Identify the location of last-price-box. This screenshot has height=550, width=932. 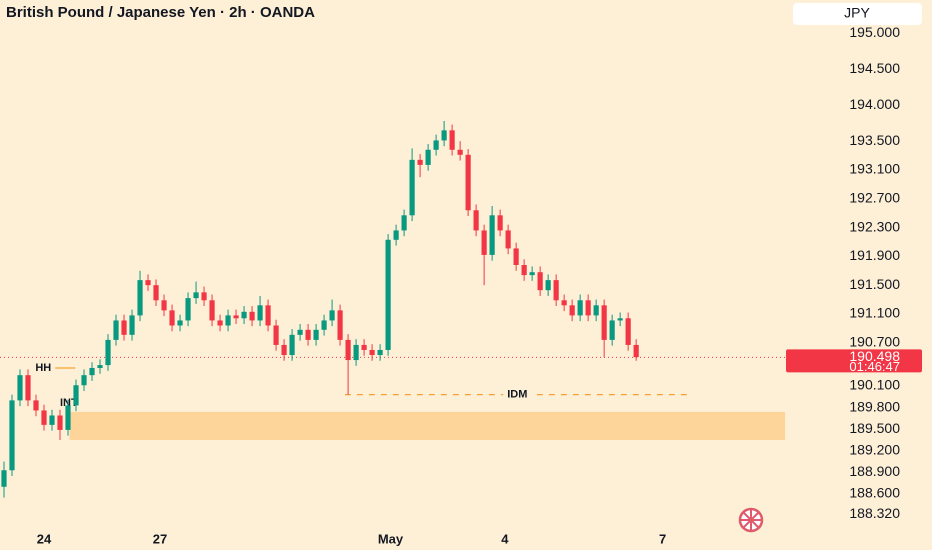
(854, 361).